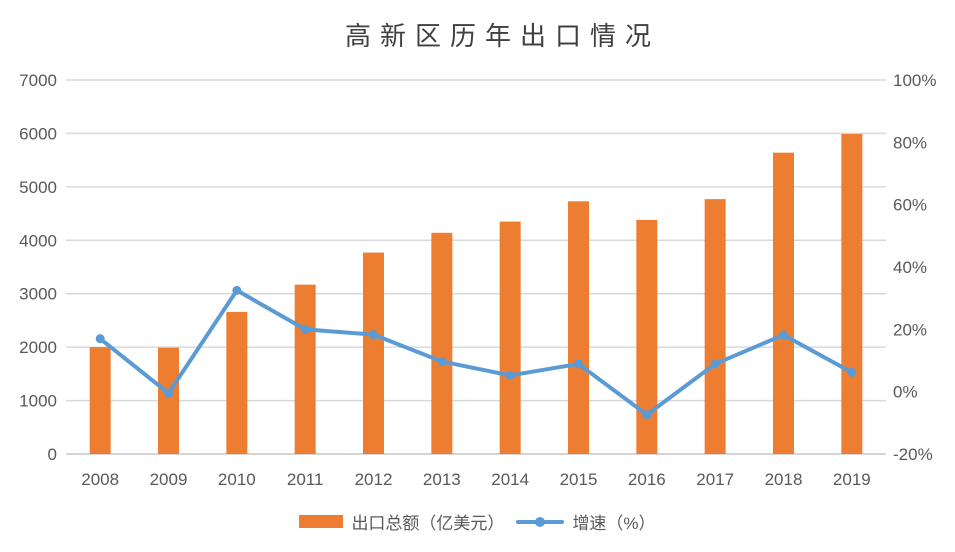  Describe the element at coordinates (237, 382) in the screenshot. I see `export-bar-2010` at that location.